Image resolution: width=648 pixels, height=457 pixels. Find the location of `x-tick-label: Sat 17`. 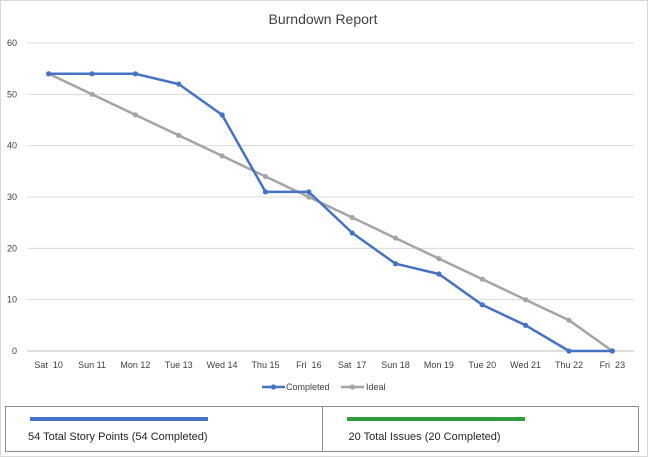

x-tick-label: Sat 17 is located at coordinates (352, 365).